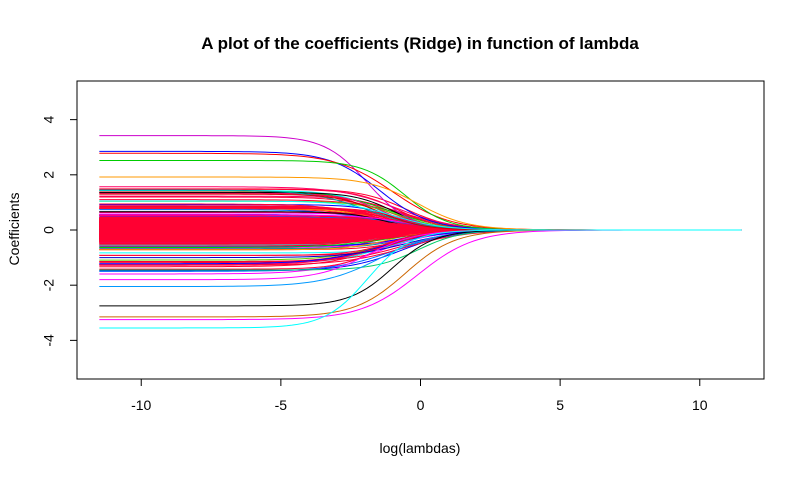  I want to click on y-tick-label: 0, so click(49, 230).